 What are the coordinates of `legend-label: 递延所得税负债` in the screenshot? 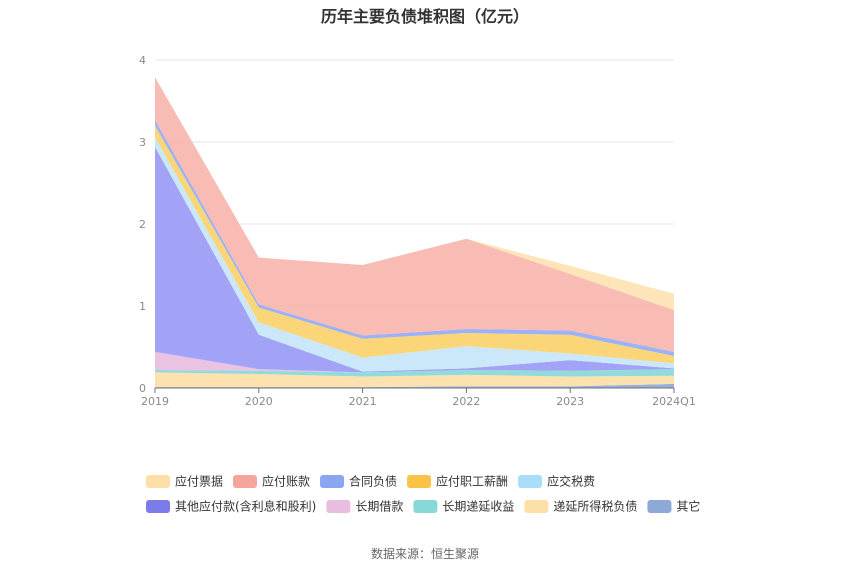 It's located at (595, 506).